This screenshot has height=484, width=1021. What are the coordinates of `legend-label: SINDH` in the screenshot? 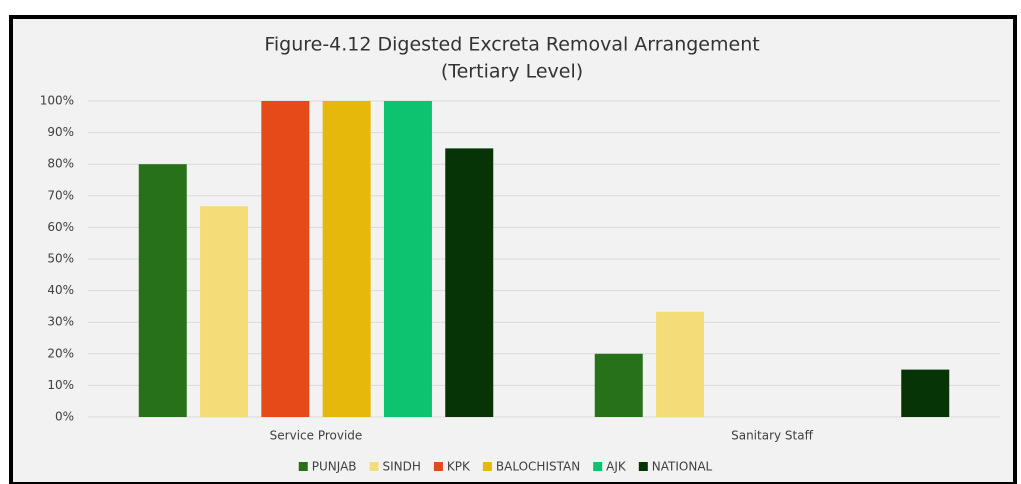 It's located at (402, 467).